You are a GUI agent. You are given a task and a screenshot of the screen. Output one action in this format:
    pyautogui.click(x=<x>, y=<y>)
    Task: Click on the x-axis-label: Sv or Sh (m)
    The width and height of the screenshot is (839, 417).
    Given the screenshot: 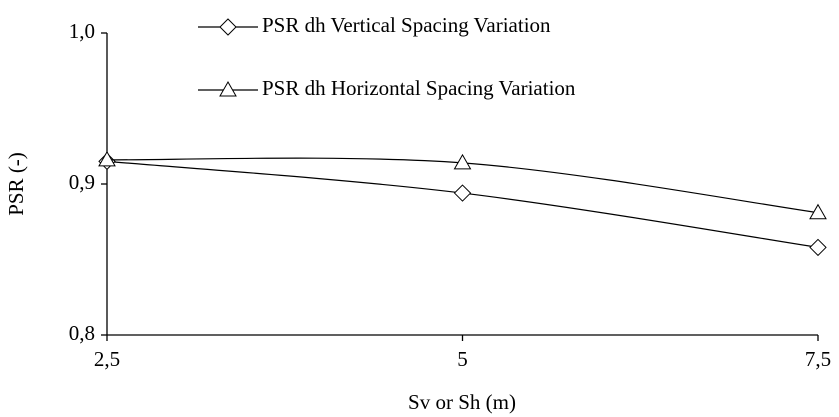 What is the action you would take?
    pyautogui.click(x=462, y=402)
    